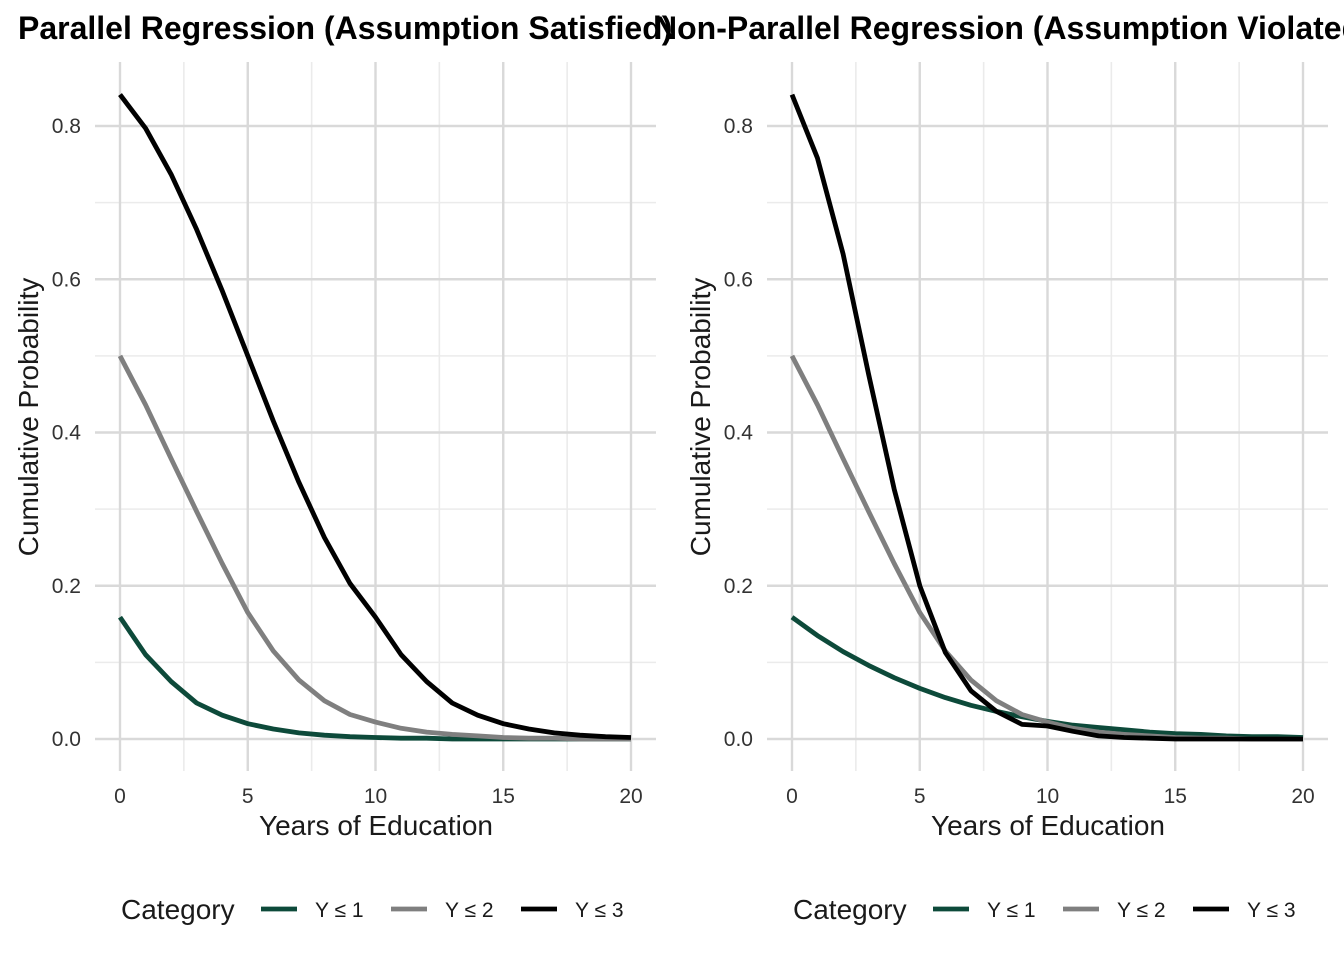  Describe the element at coordinates (738, 279) in the screenshot. I see `right-y-tick-label: 0.6` at that location.